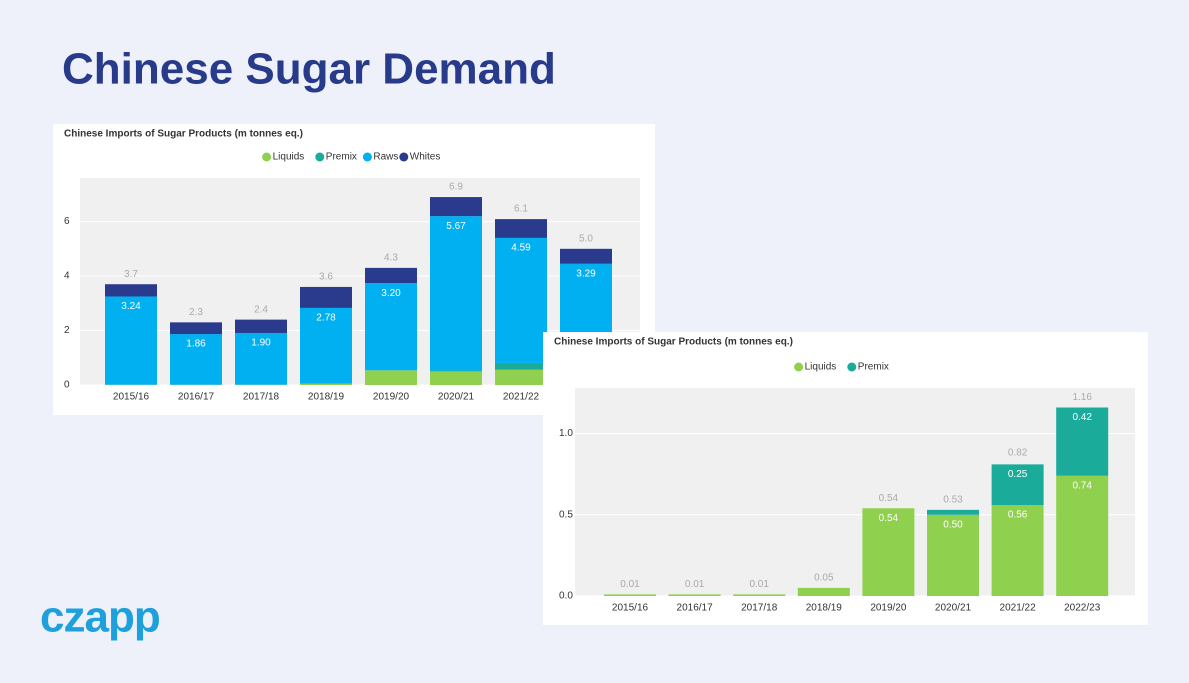 This screenshot has height=683, width=1189. Describe the element at coordinates (824, 578) in the screenshot. I see `total-label: 0.05` at that location.